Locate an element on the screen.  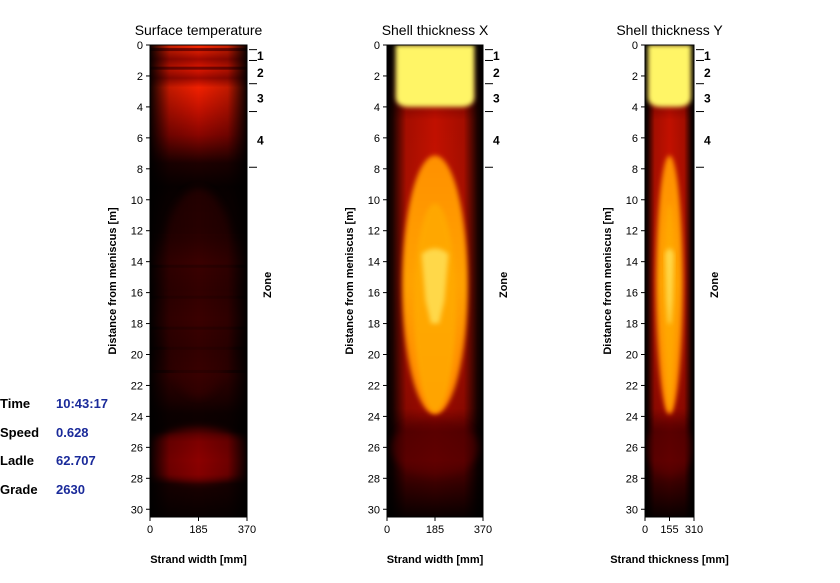
x-axis-label: Strand thickness [mm] is located at coordinates (669, 560).